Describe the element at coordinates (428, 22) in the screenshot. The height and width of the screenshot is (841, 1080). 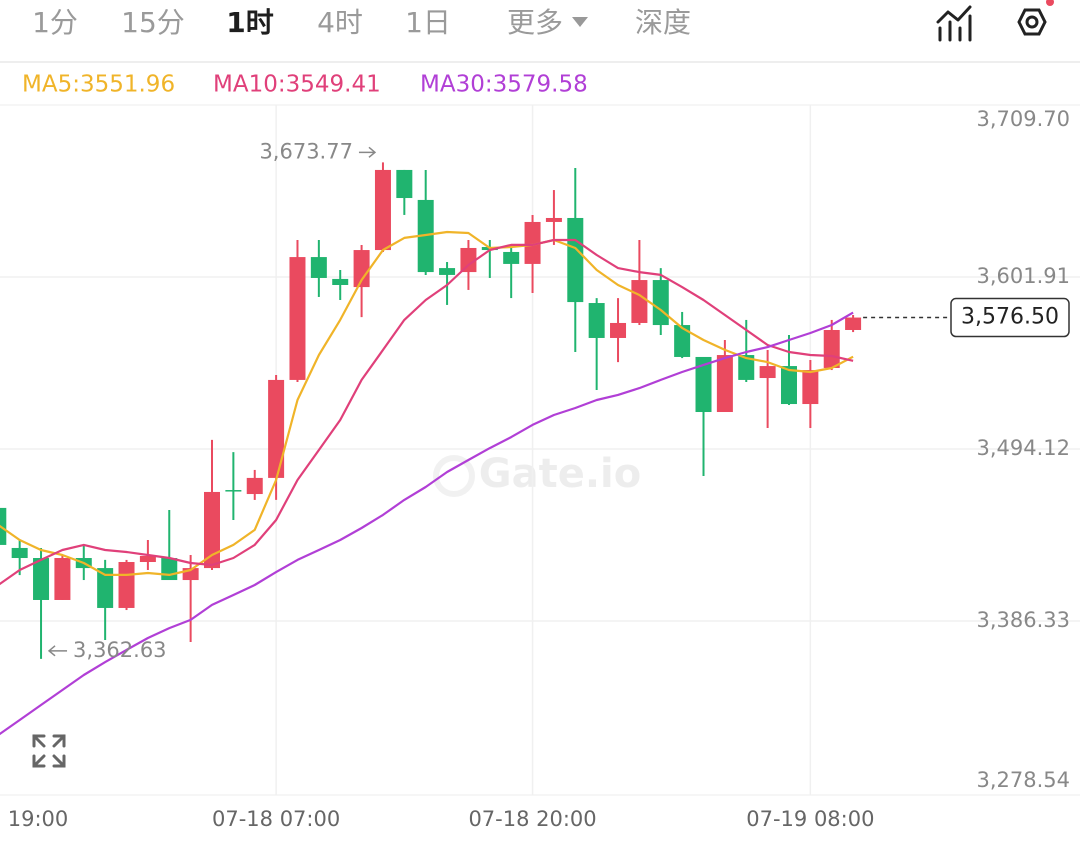
I see `timeframe-tab: 1日` at that location.